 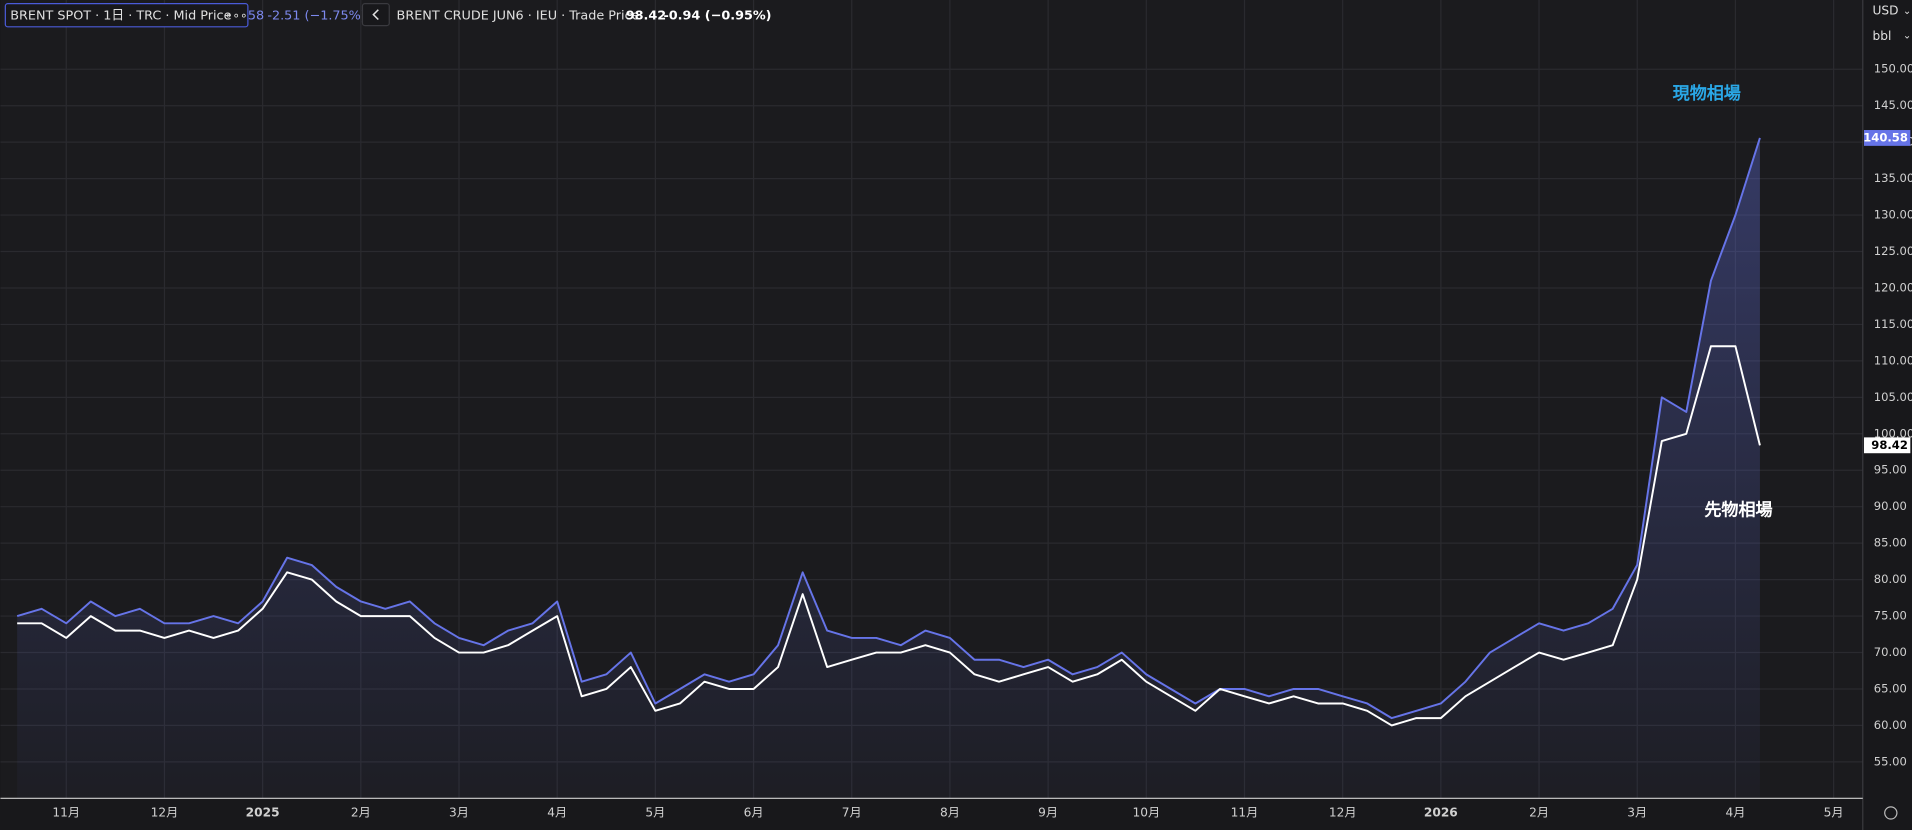 What do you see at coordinates (1891, 813) in the screenshot?
I see `settings-icon` at bounding box center [1891, 813].